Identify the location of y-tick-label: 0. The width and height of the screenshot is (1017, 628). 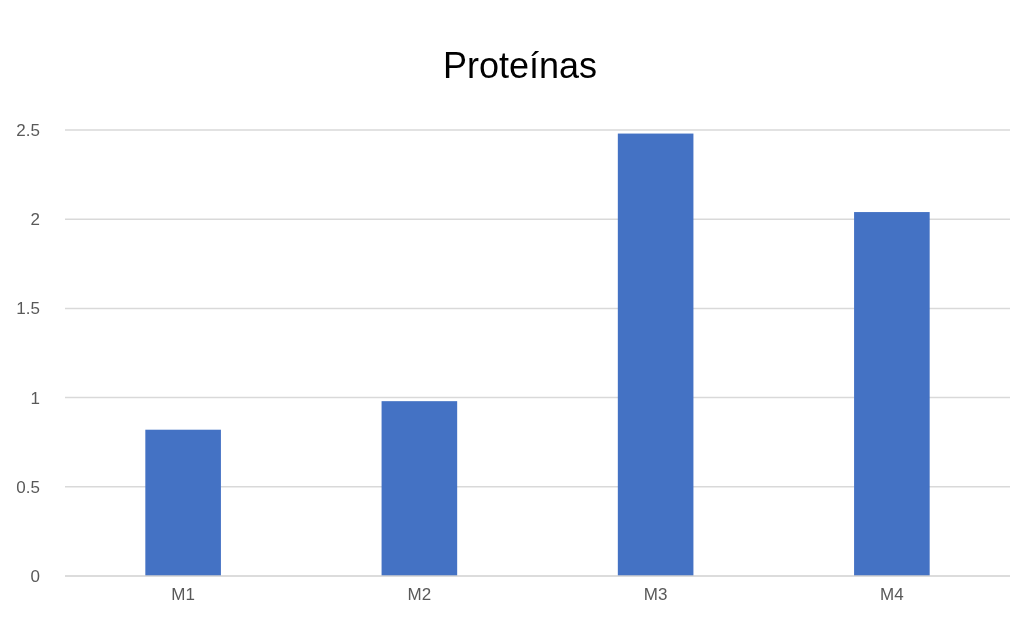
(35, 576).